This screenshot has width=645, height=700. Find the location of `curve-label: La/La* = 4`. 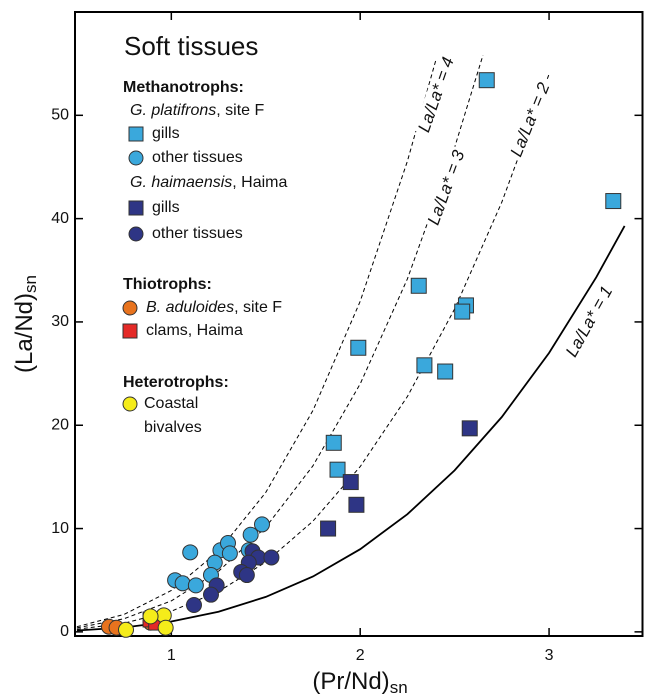

curve-label: La/La* = 4 is located at coordinates (435, 95).